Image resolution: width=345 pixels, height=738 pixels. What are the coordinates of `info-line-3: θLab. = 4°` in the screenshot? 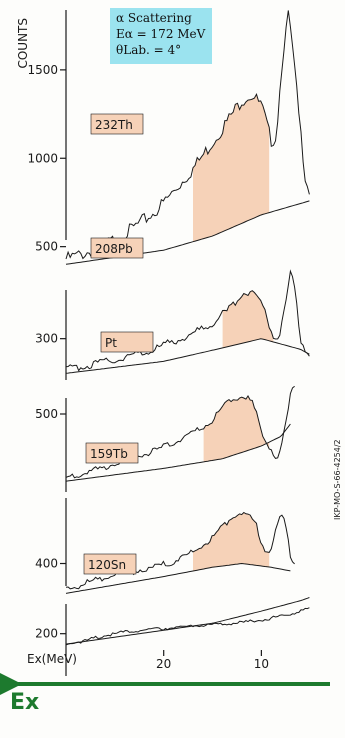 It's located at (149, 50).